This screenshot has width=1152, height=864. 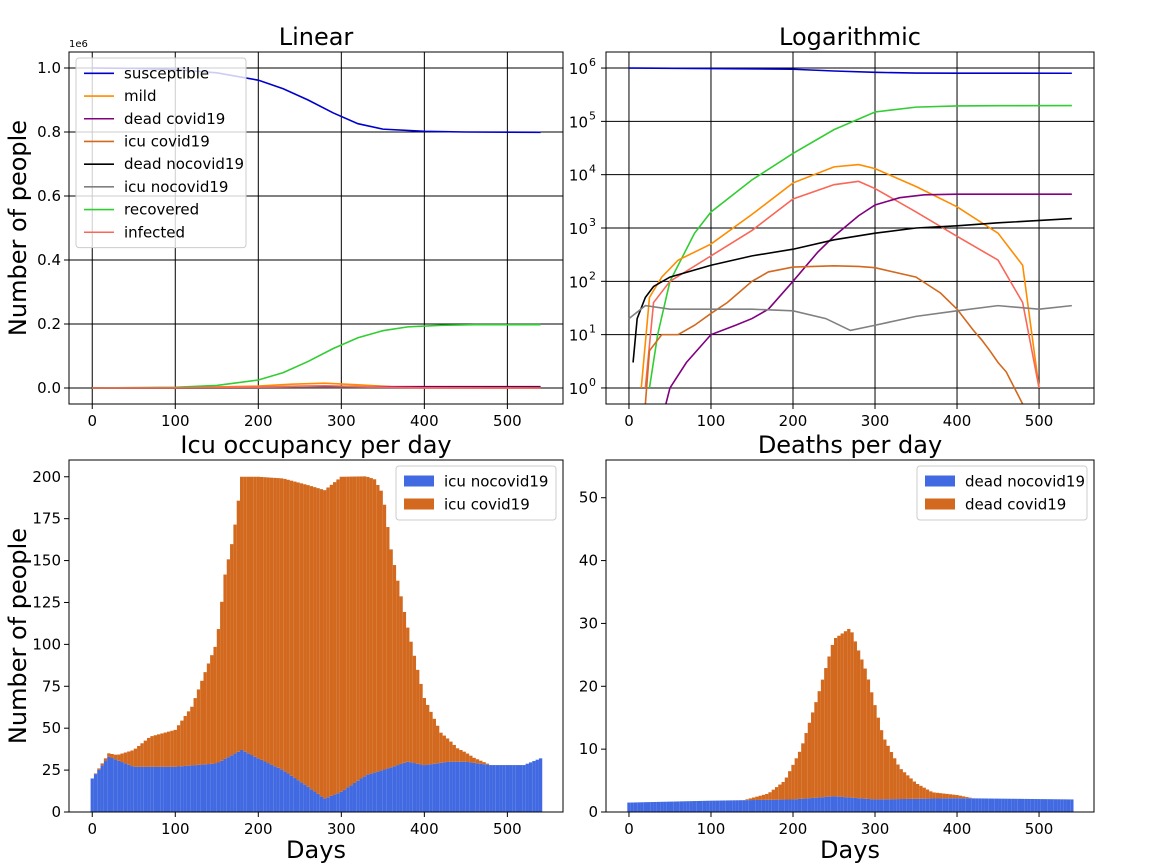 What do you see at coordinates (582, 227) in the screenshot?
I see `y-tick-label: 103` at bounding box center [582, 227].